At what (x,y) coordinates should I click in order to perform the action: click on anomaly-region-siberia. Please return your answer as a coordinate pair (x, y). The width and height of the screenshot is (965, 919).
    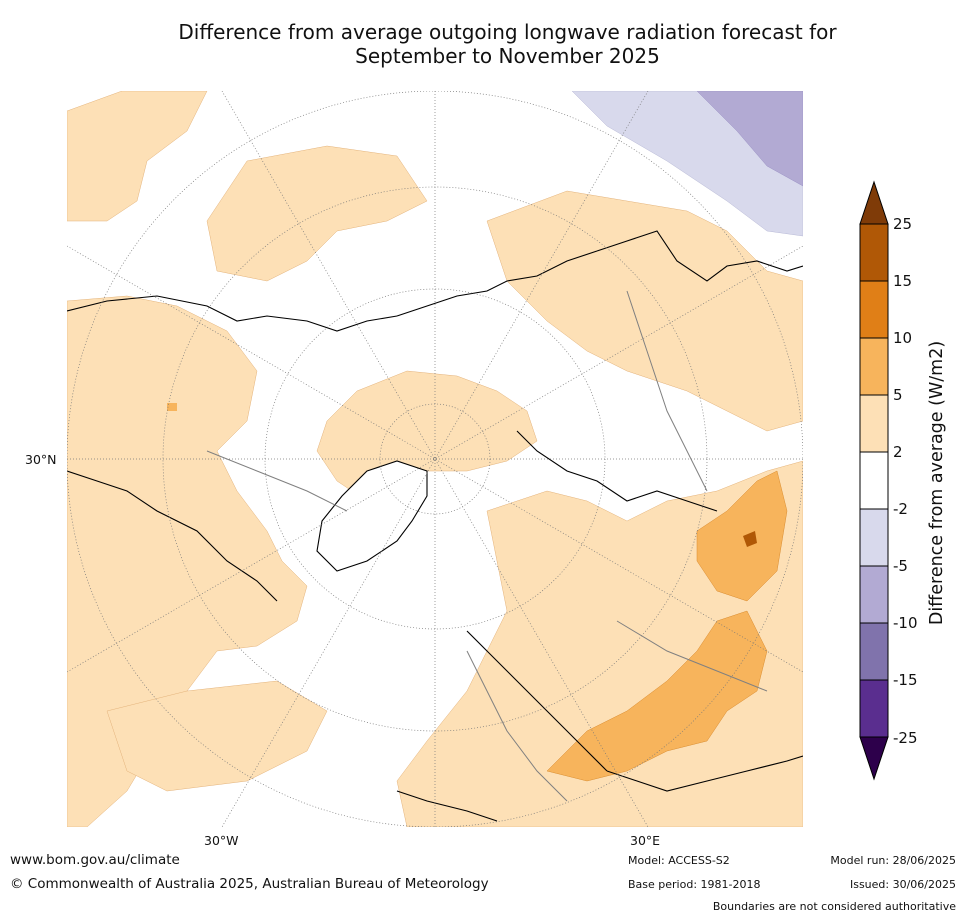
    Looking at the image, I should click on (644, 311).